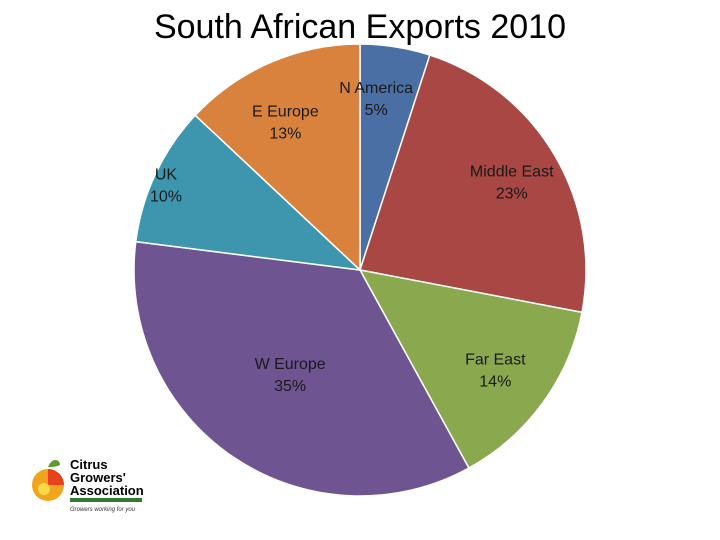  I want to click on logo-tagline: Growers working for you, so click(103, 510).